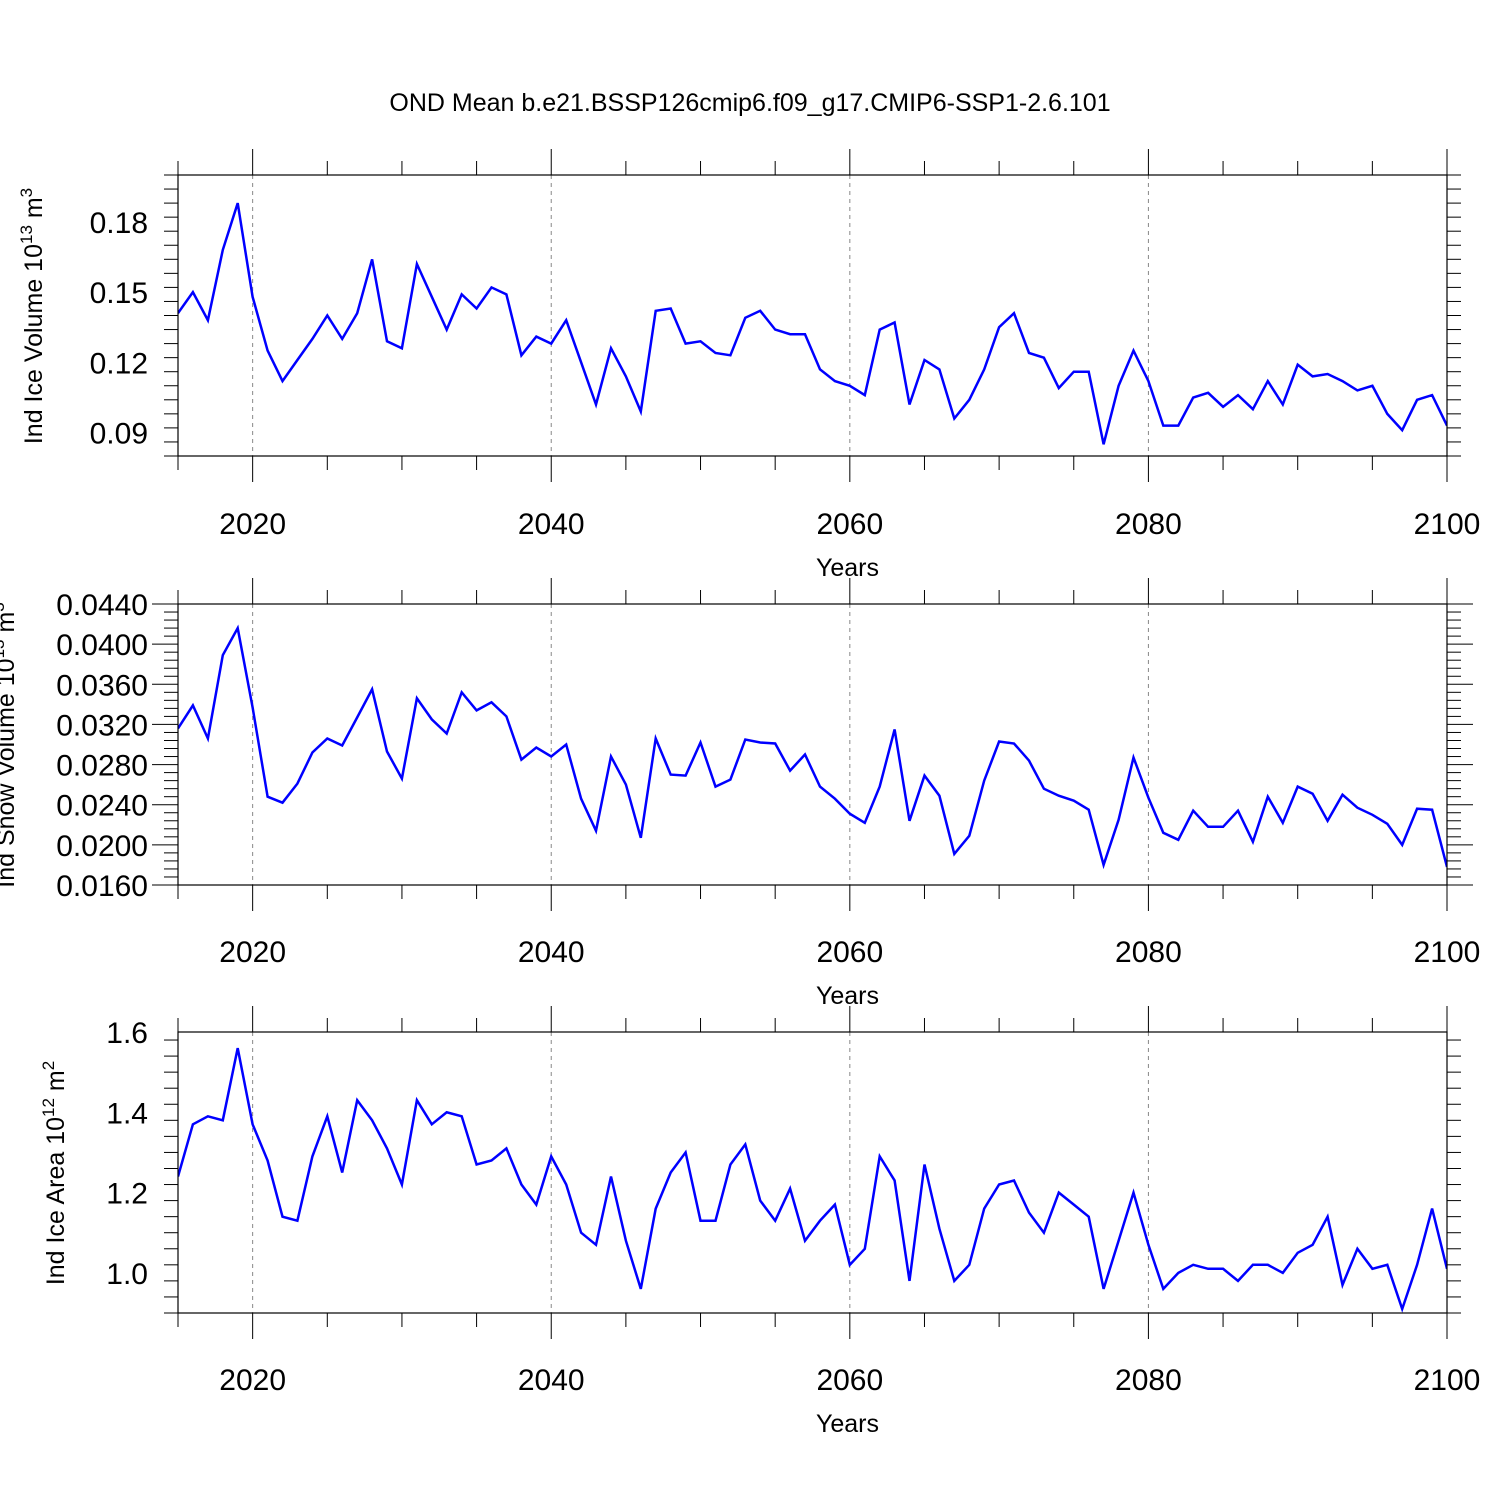 The image size is (1500, 1500). Describe the element at coordinates (127, 1033) in the screenshot. I see `y-tick-label: 1.6` at that location.